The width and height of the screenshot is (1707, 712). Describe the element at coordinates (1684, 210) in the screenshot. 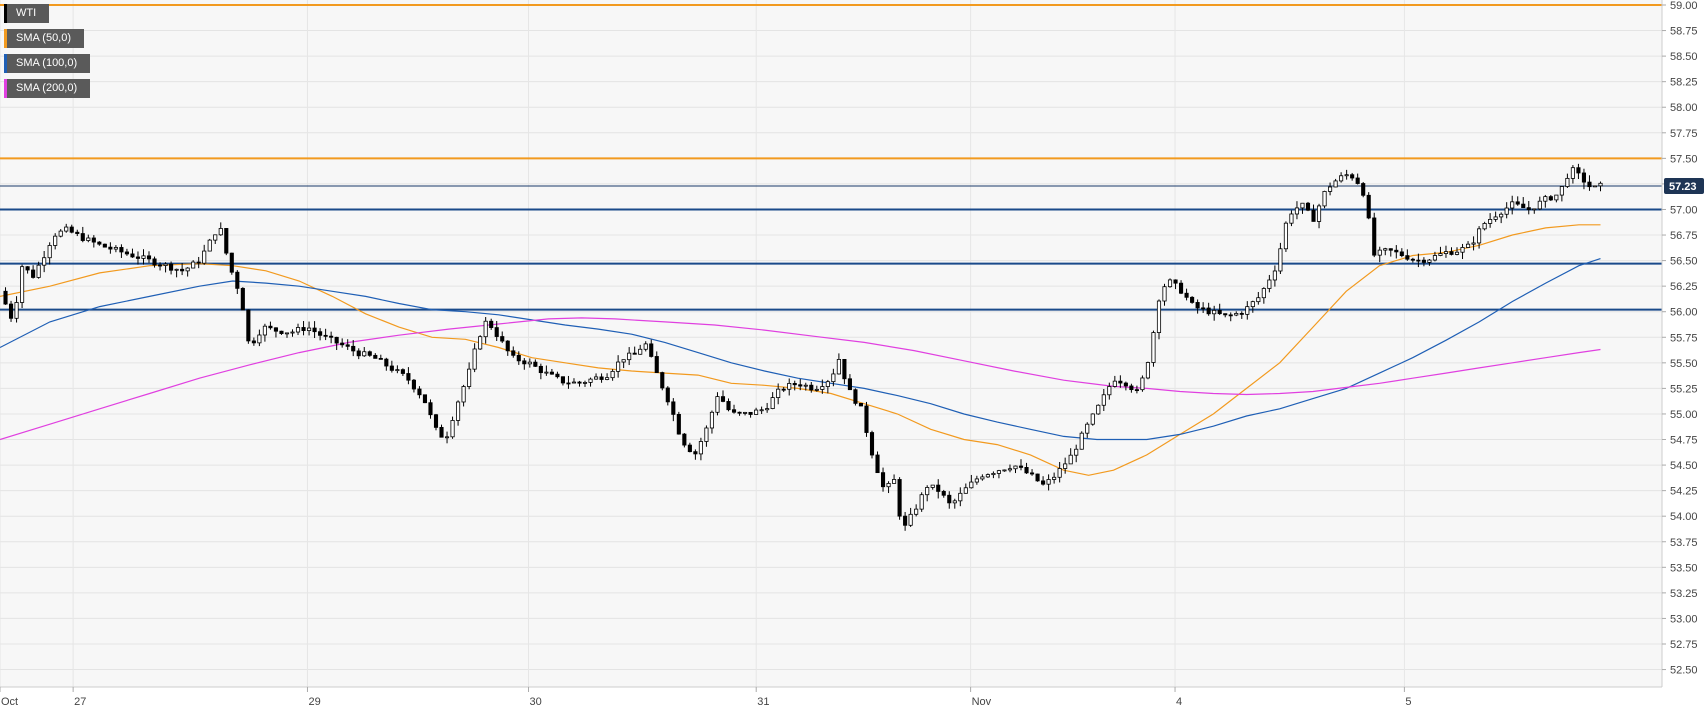

I see `y-tick-label: 57.00` at that location.